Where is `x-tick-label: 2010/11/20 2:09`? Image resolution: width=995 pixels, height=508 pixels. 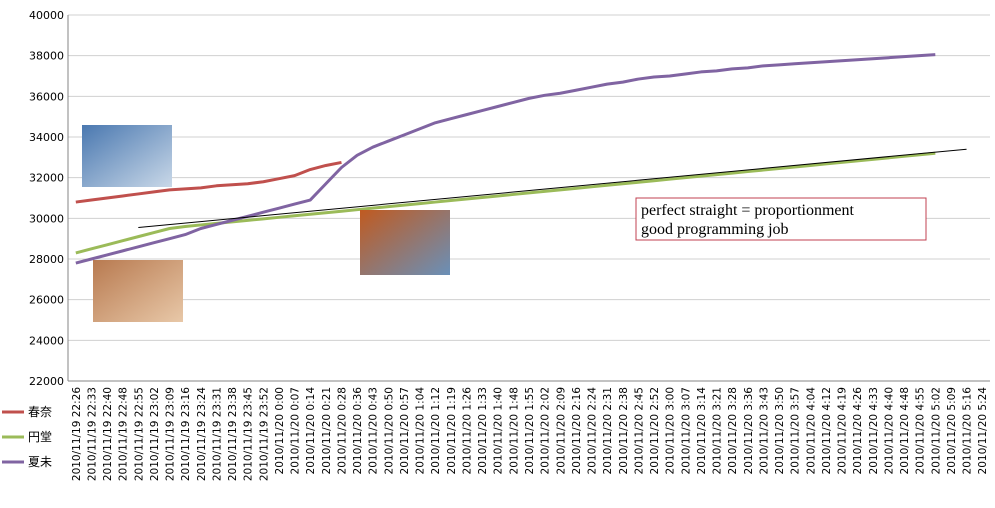 x-tick-label: 2010/11/20 2:09 is located at coordinates (561, 430).